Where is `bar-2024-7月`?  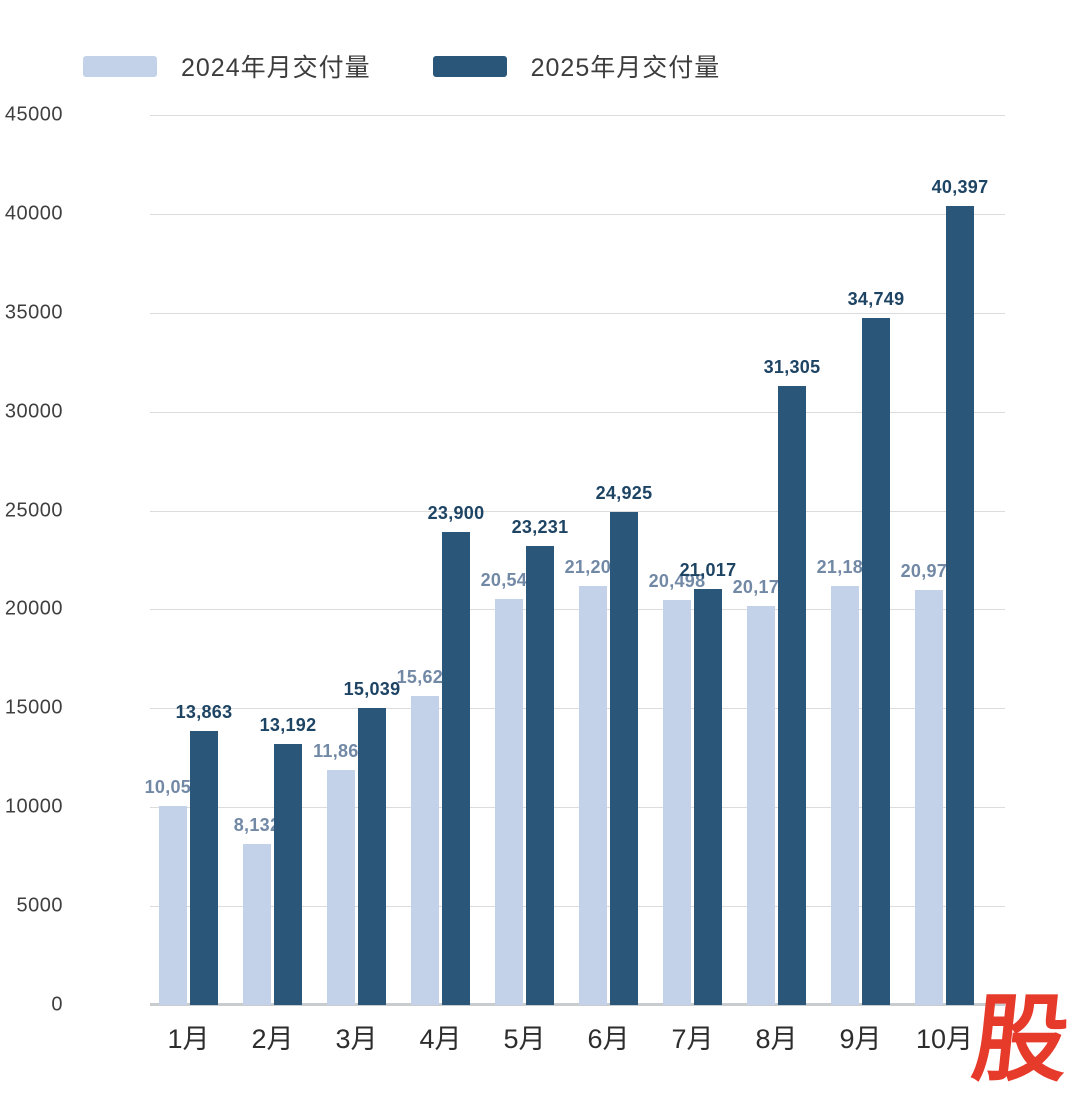 bar-2024-7月 is located at coordinates (677, 802).